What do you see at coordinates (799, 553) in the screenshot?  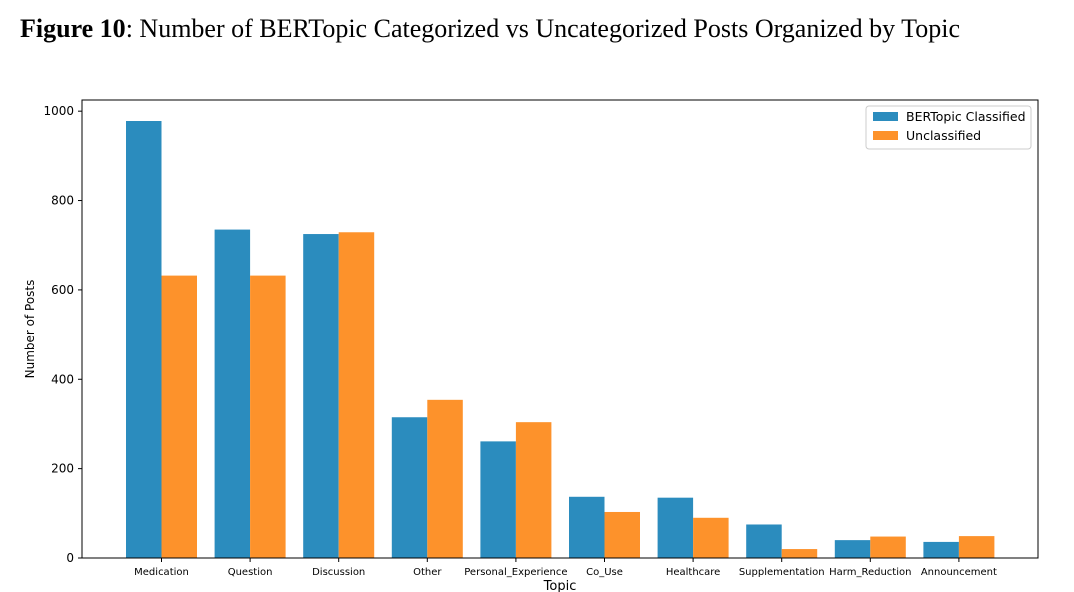 I see `bar-supplementation-unclassified` at bounding box center [799, 553].